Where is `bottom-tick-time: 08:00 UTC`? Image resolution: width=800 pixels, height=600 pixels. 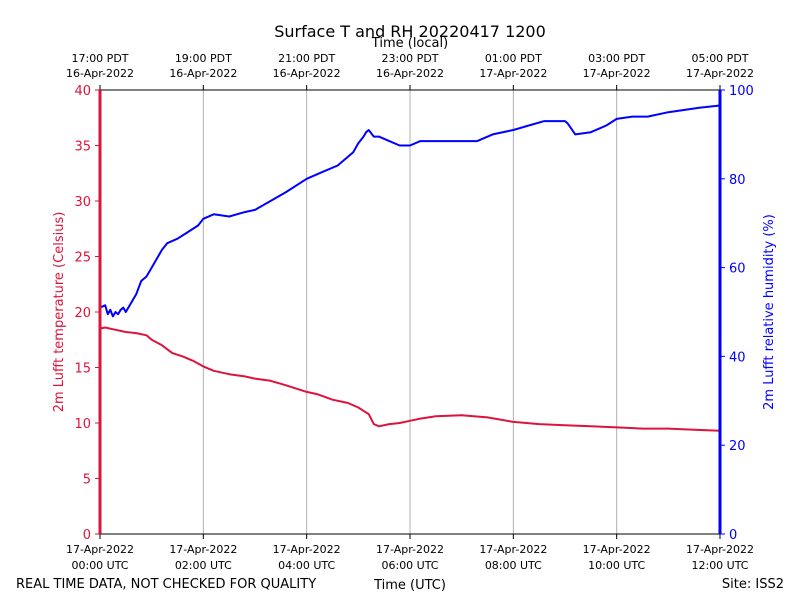 bottom-tick-time: 08:00 UTC is located at coordinates (513, 565).